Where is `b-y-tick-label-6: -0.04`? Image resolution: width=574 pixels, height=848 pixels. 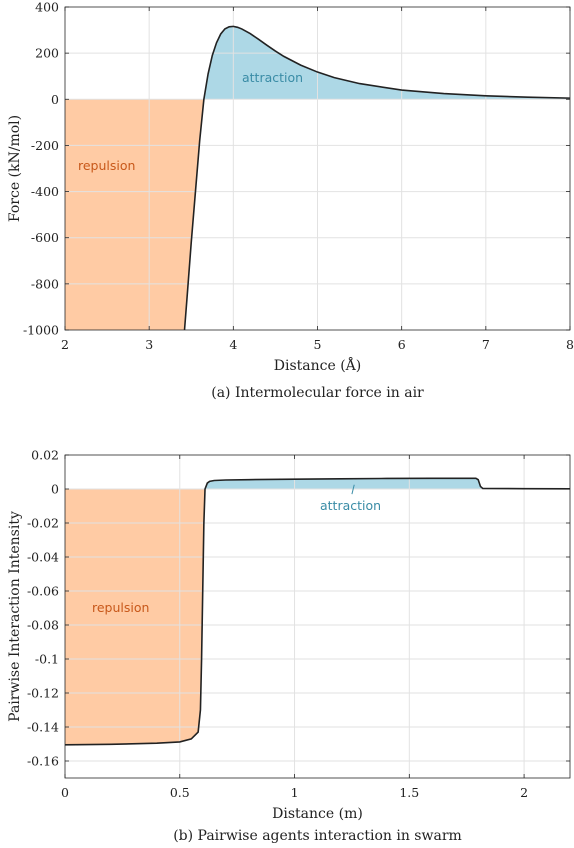 b-y-tick-label-6: -0.04 is located at coordinates (43, 557).